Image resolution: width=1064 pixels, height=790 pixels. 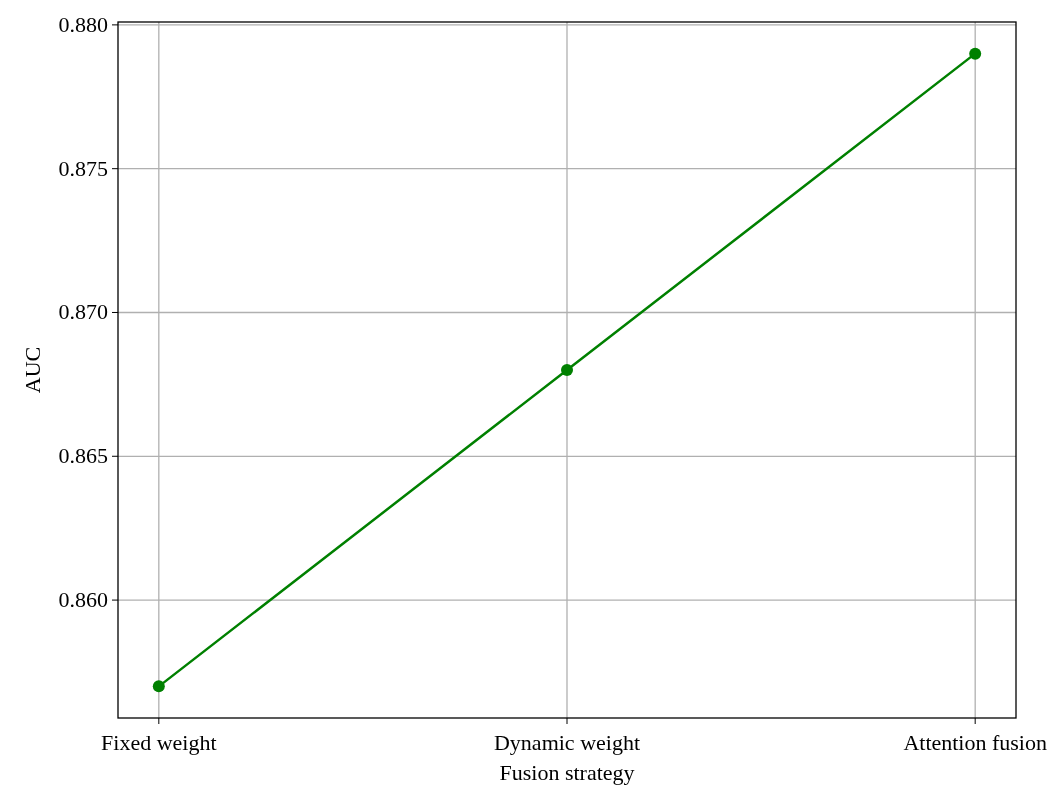 What do you see at coordinates (975, 742) in the screenshot?
I see `x-tick-label: Attention fusion` at bounding box center [975, 742].